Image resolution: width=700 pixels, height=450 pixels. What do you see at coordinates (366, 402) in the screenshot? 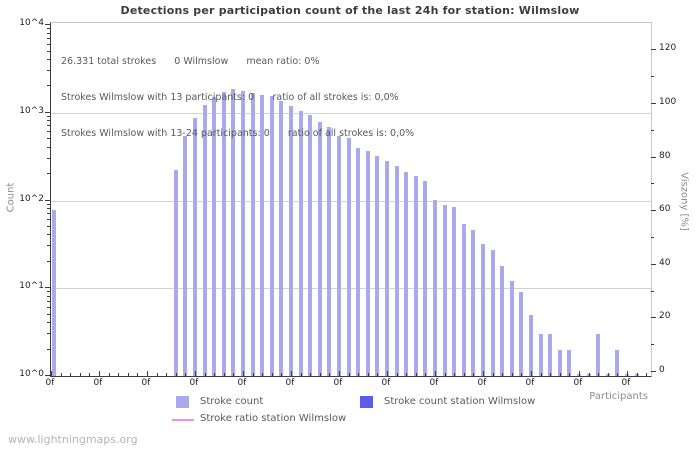
I see `legend-swatch-stroke-count-station` at bounding box center [366, 402].